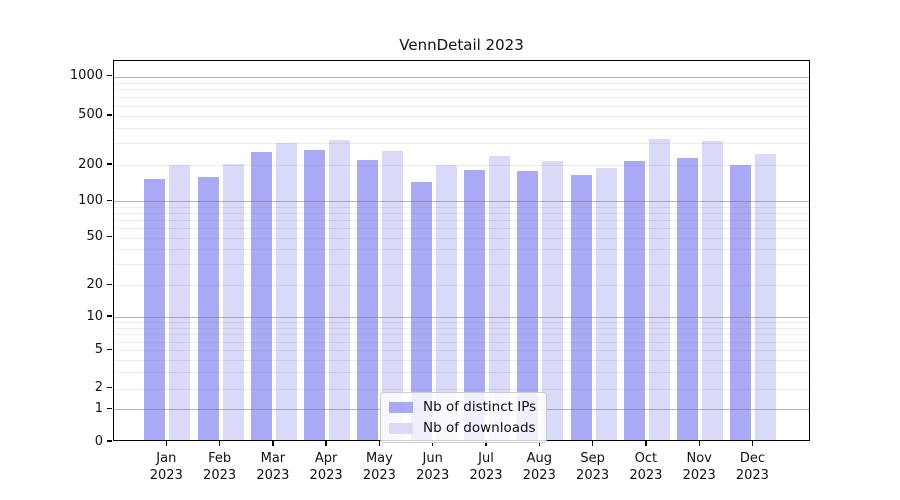  Describe the element at coordinates (94, 316) in the screenshot. I see `y-tick-label: 10` at that location.